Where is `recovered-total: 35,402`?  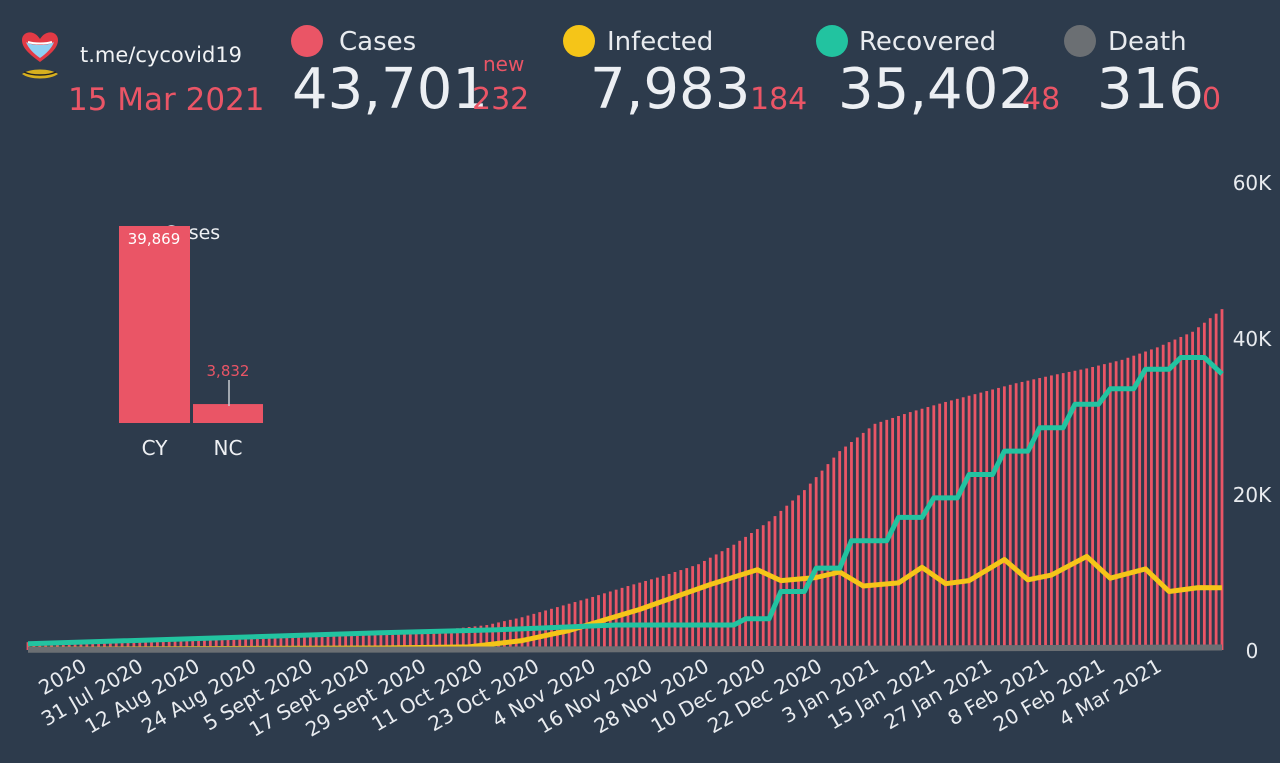 recovered-total: 35,402 is located at coordinates (936, 89).